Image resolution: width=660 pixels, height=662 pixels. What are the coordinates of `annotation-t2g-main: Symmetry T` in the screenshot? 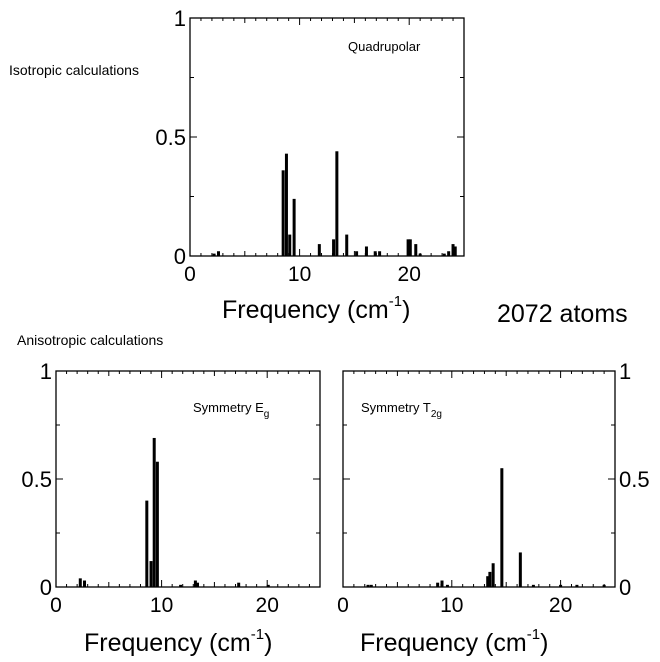 It's located at (396, 407).